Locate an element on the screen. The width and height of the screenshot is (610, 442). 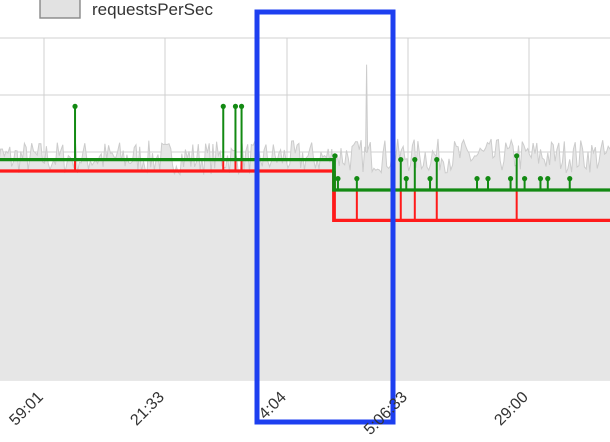
legend-swatch is located at coordinates (60, 9).